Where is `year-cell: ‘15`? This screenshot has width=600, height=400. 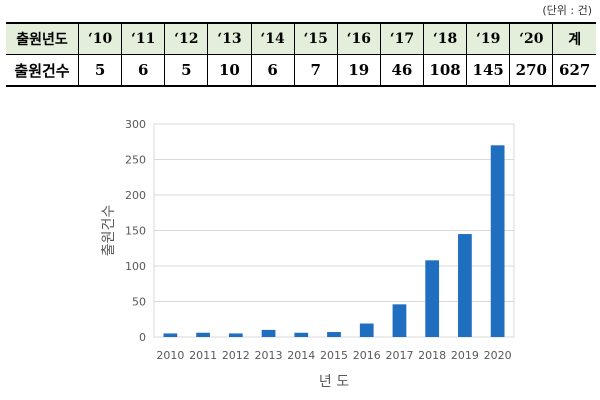 year-cell: ‘15 is located at coordinates (315, 39).